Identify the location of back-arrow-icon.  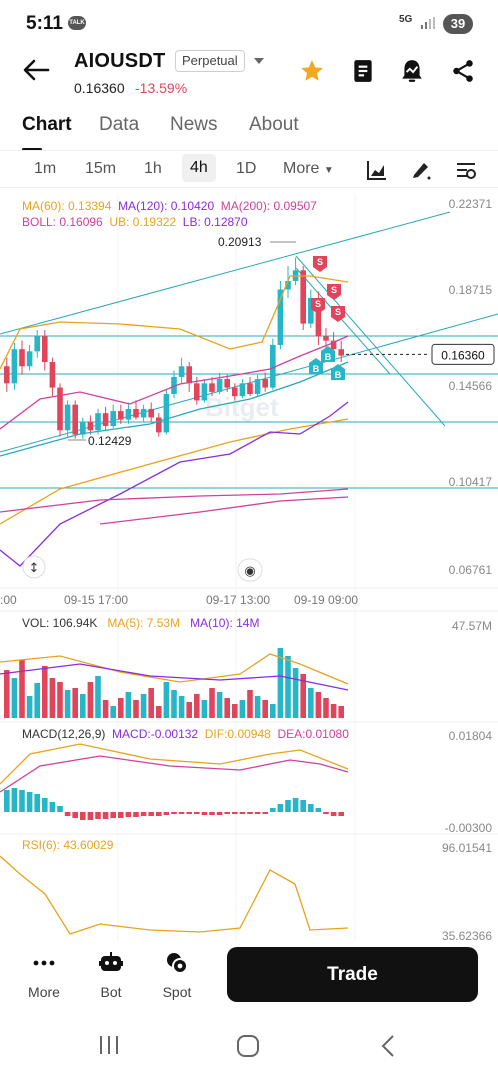
(36, 70).